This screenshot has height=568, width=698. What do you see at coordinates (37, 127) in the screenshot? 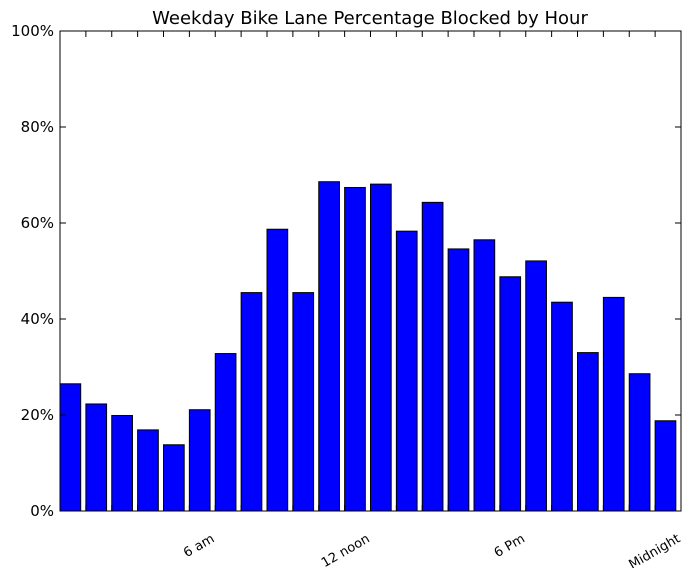
I see `y-tick-label: 80%` at bounding box center [37, 127].